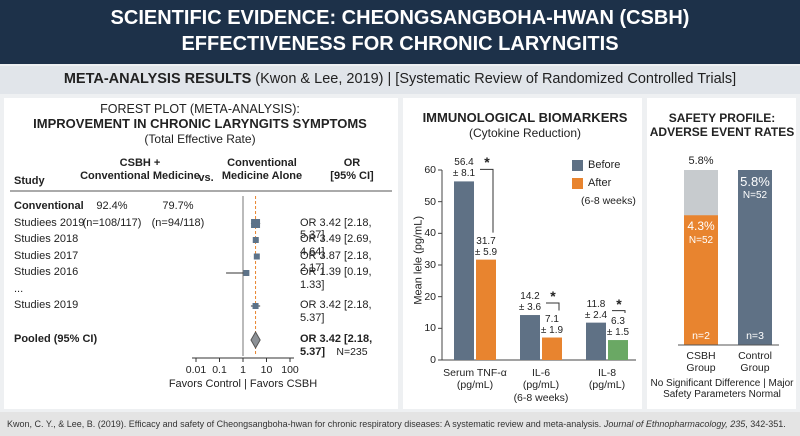  Describe the element at coordinates (49, 222) in the screenshot. I see `study-name: Studiees 2019` at that location.